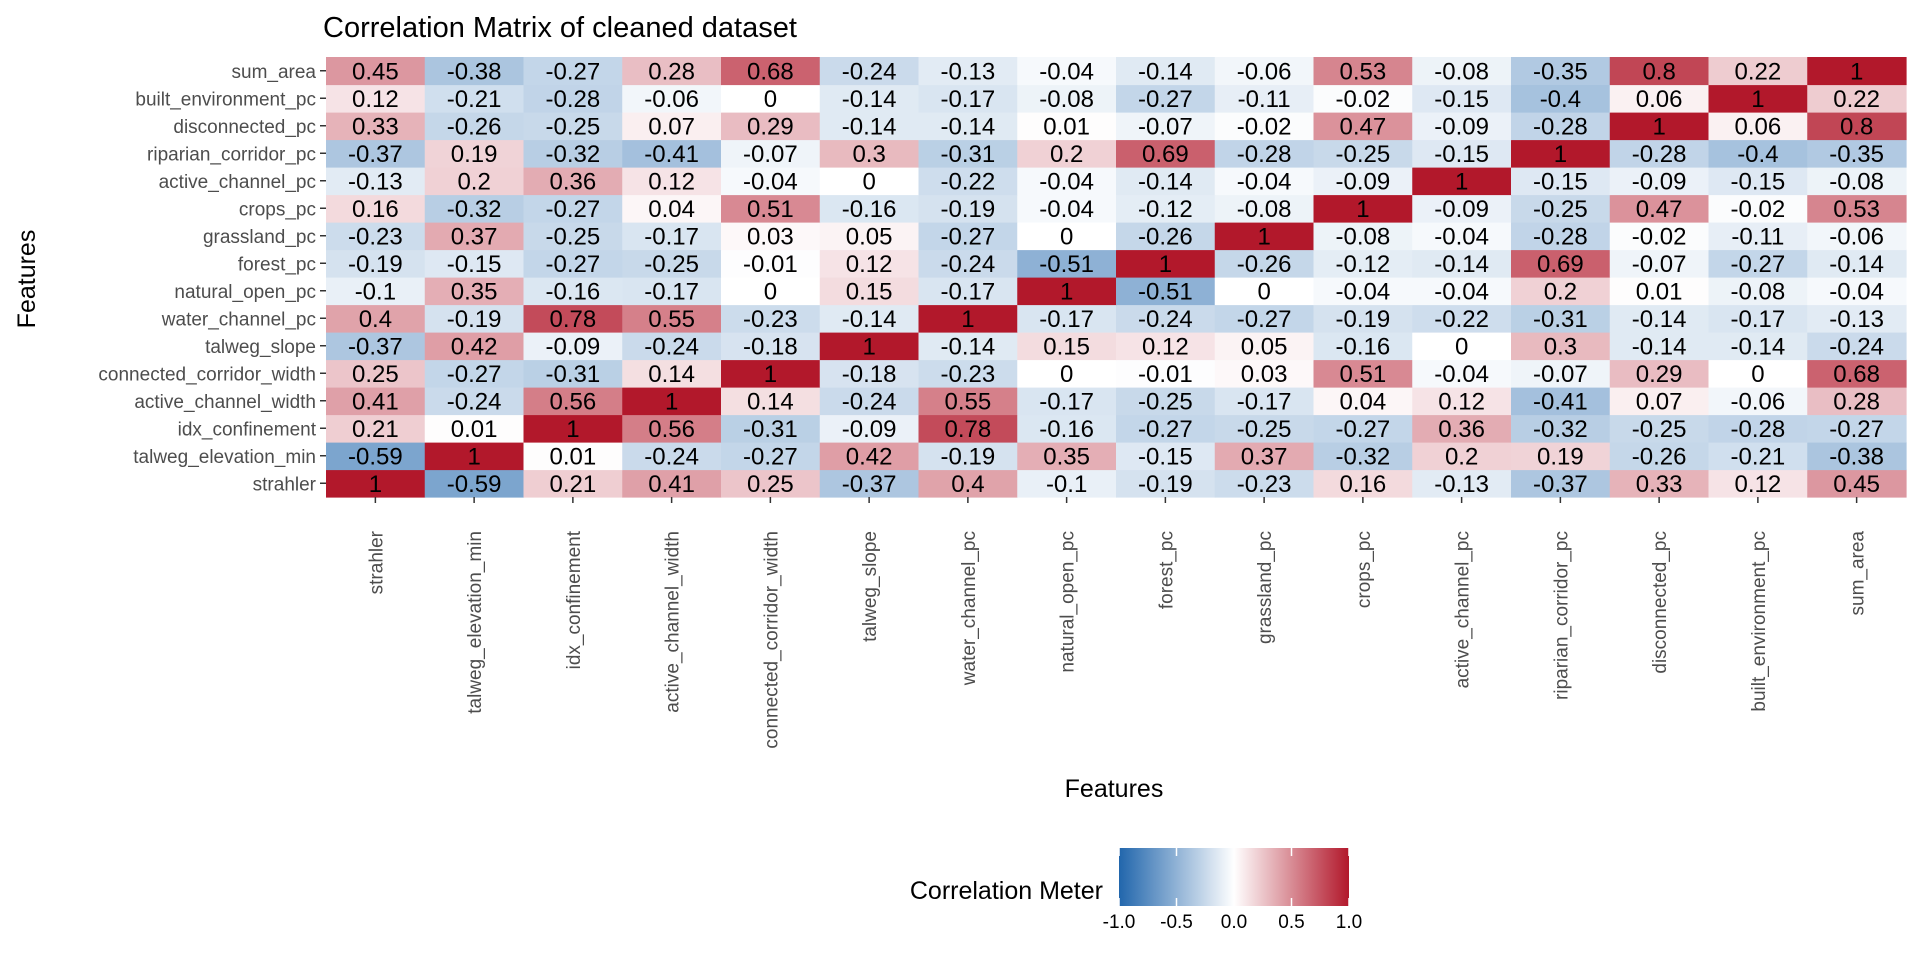 This screenshot has width=1920, height=960. What do you see at coordinates (375, 319) in the screenshot?
I see `cell-value-label: 0.4` at bounding box center [375, 319].